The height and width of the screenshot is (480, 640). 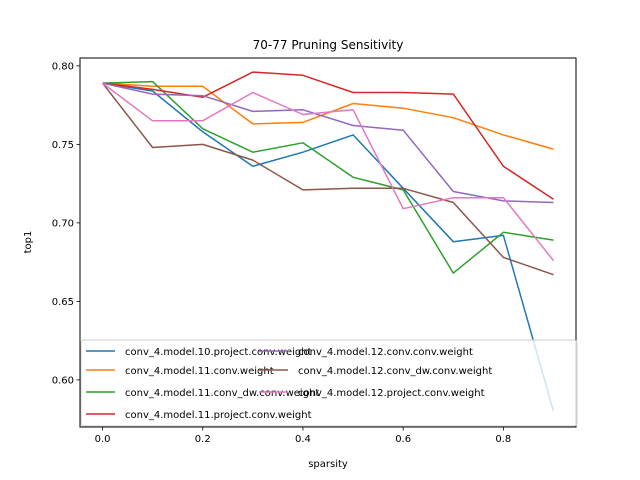 What do you see at coordinates (63, 145) in the screenshot?
I see `y-tick-label: 0.75` at bounding box center [63, 145].